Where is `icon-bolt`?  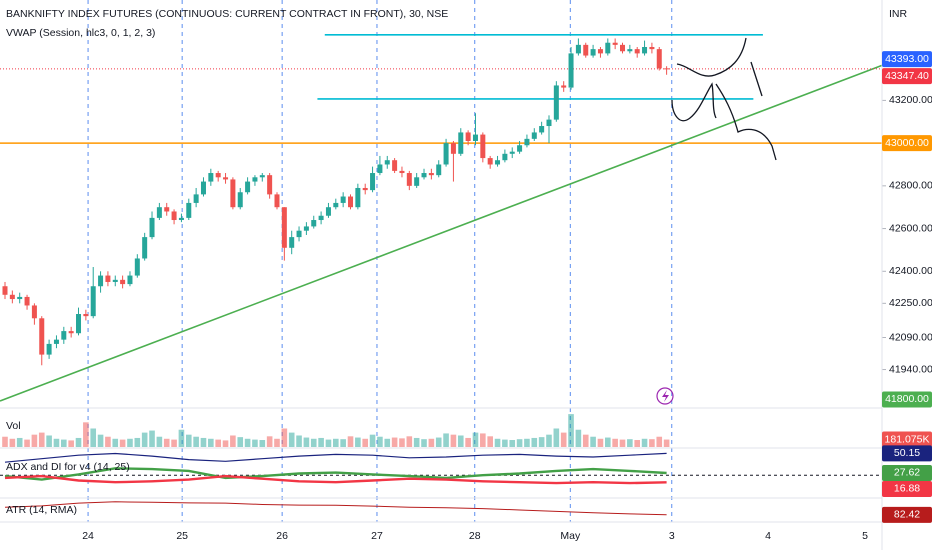
icon-bolt is located at coordinates (665, 396).